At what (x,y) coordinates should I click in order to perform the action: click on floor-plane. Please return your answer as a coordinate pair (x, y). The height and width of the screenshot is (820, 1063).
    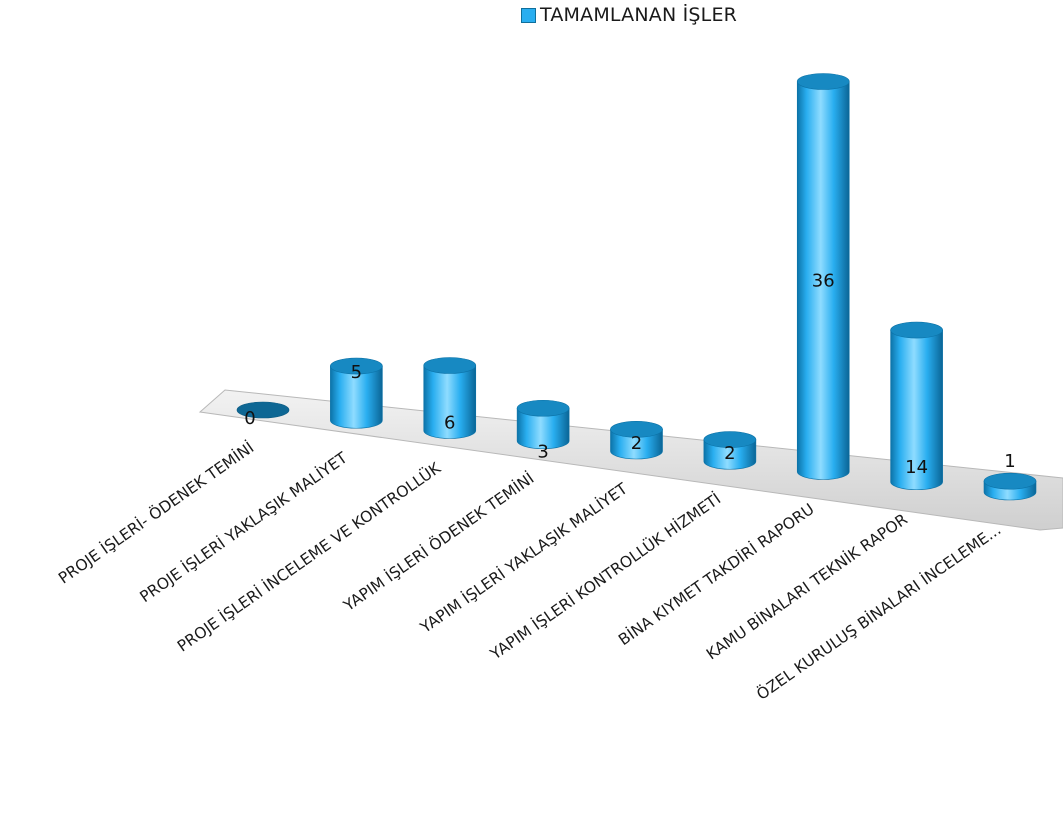
    Looking at the image, I should click on (630, 460).